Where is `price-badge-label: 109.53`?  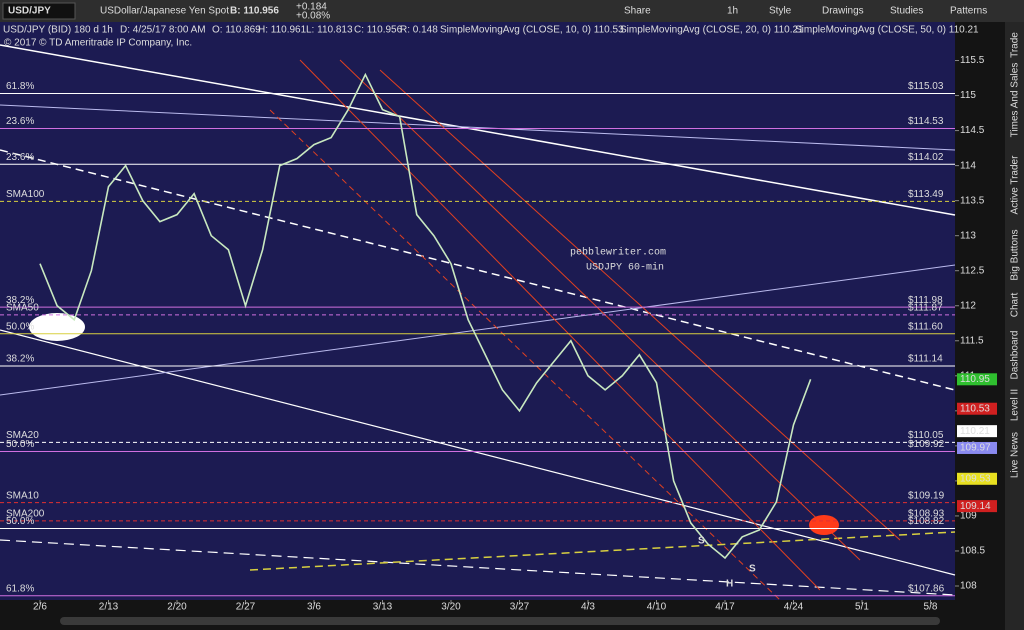 price-badge-label: 109.53 is located at coordinates (975, 478).